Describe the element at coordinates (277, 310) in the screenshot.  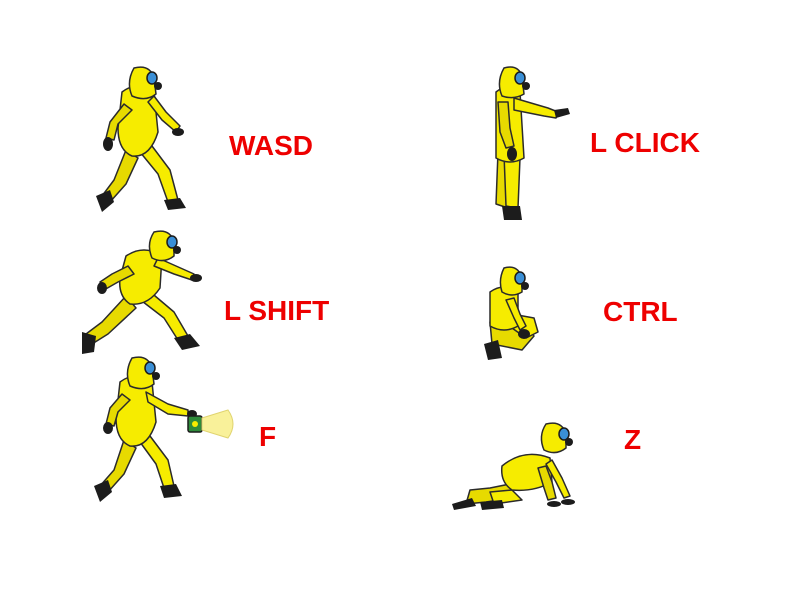
I see `run-key-label: L SHIFT` at that location.